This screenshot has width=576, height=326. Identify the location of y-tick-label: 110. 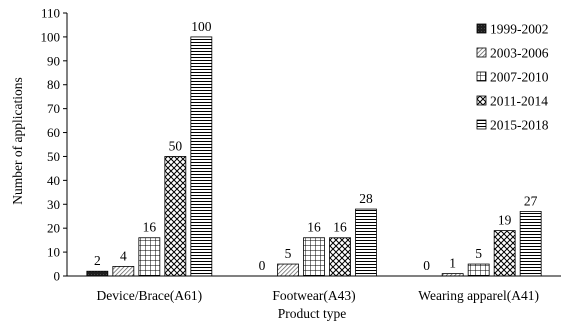
(50, 13).